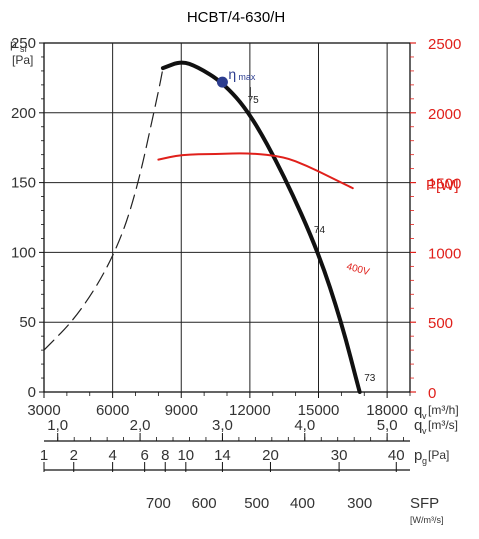 This screenshot has height=539, width=479. I want to click on scale-flow-m3s-title-sub: v, so click(424, 431).